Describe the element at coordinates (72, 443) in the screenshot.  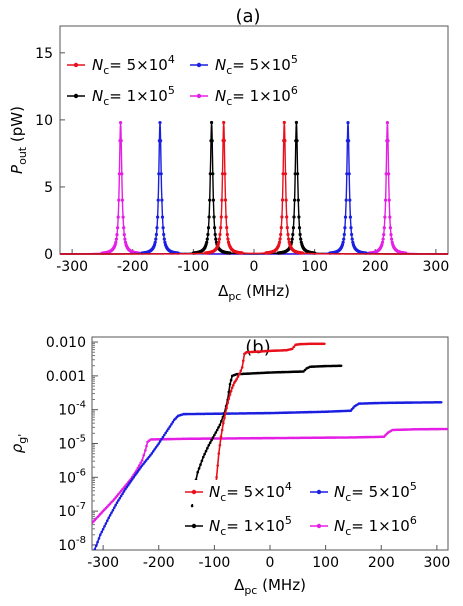
I see `y-tick-label: 10⁻⁵` at that location.